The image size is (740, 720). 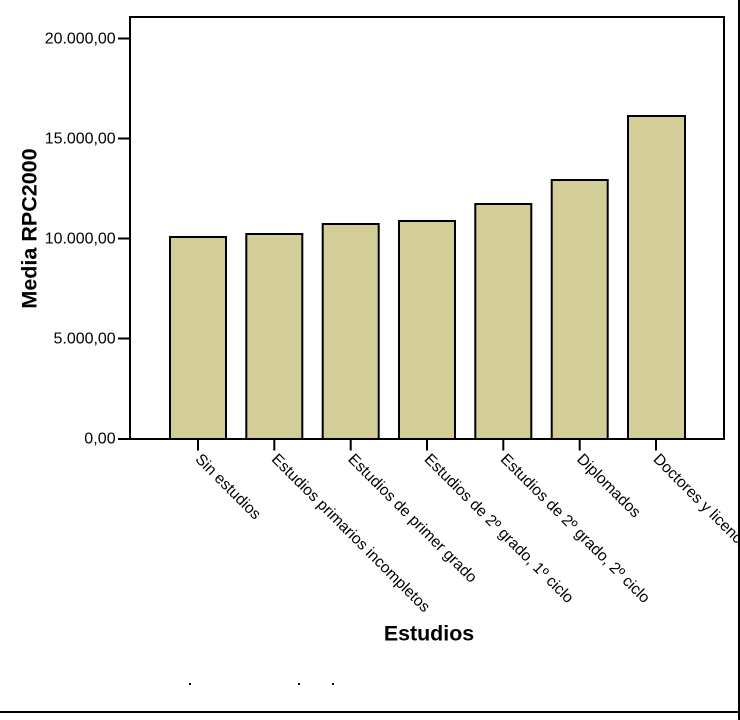 What do you see at coordinates (80, 238) in the screenshot?
I see `svg-text: 10.000,00` at bounding box center [80, 238].